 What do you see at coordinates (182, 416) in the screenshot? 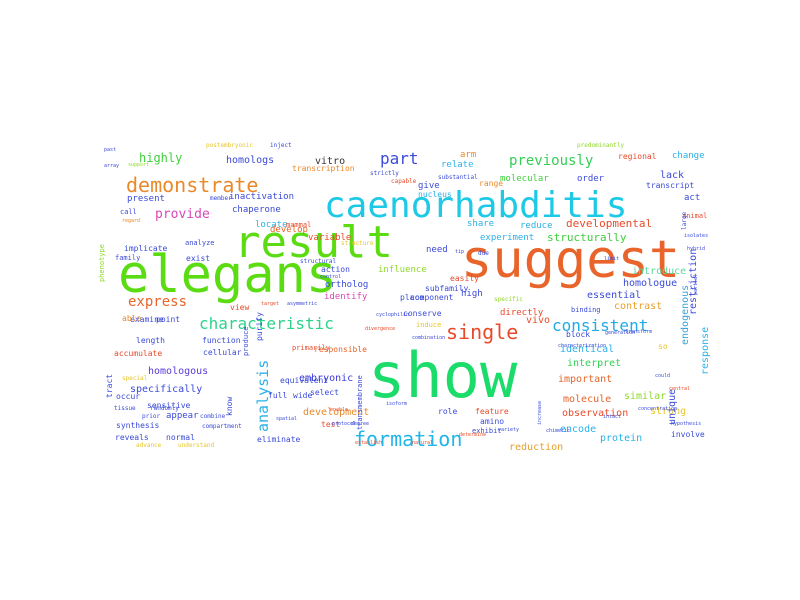
I see `word-appear: appear` at bounding box center [182, 416].